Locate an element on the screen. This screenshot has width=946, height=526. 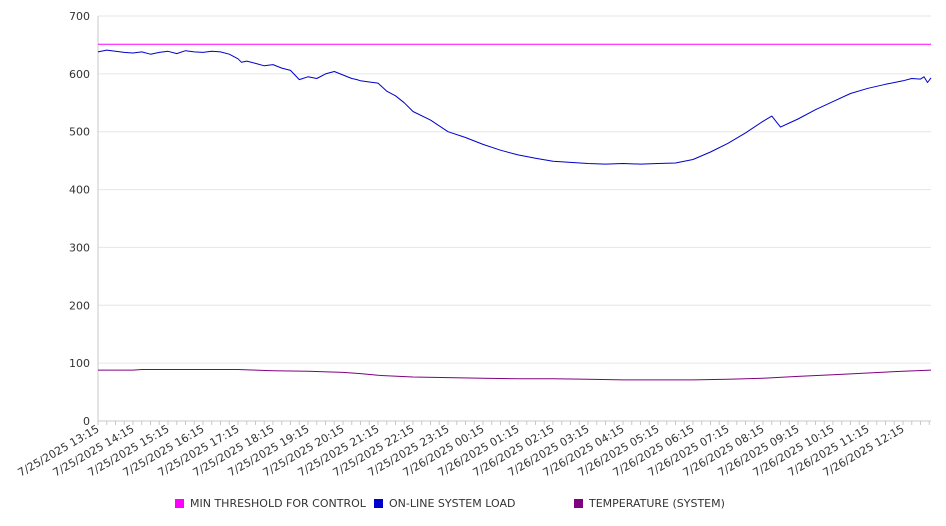
y-tick-label: 700 is located at coordinates (79, 16).